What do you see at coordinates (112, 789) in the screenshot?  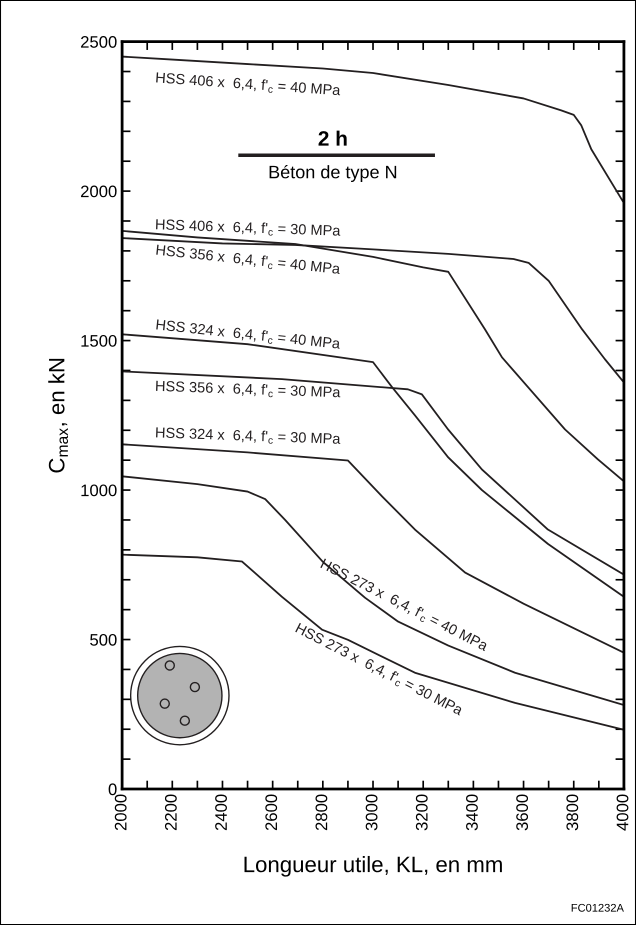 I see `y-tick-label: 0` at bounding box center [112, 789].